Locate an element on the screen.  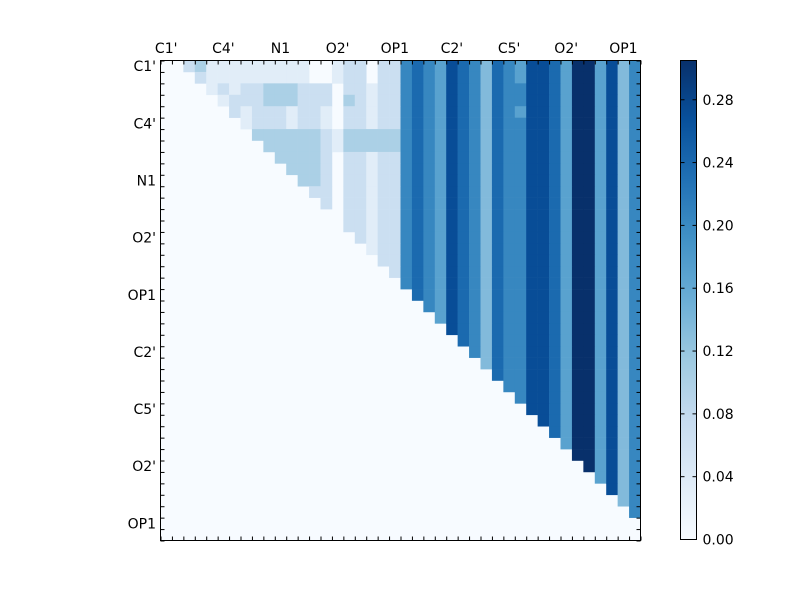
y-tick-label: OP1 is located at coordinates (142, 296).